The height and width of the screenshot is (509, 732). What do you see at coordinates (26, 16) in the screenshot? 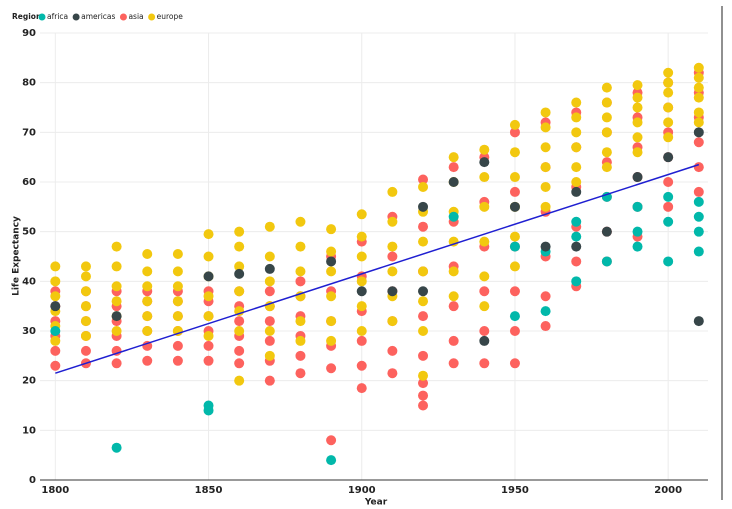
I see `legend-title: Region` at bounding box center [26, 16].